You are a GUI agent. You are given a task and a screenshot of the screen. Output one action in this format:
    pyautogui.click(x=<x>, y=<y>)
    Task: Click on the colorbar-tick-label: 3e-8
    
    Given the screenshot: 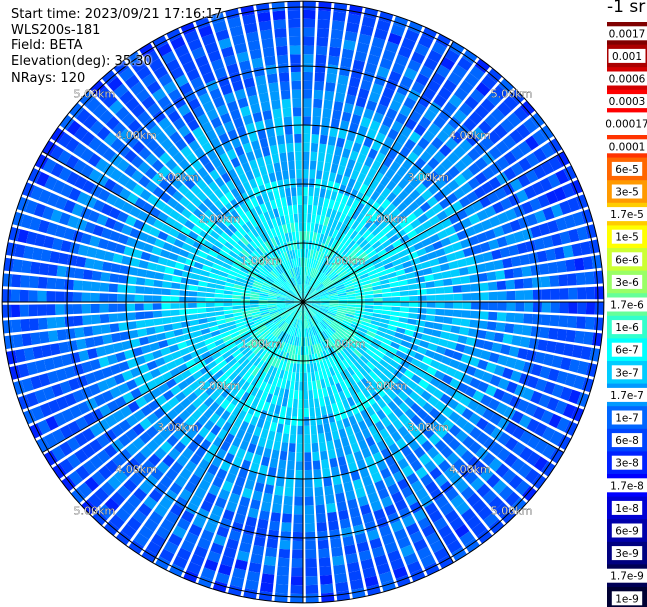 What is the action you would take?
    pyautogui.click(x=627, y=464)
    